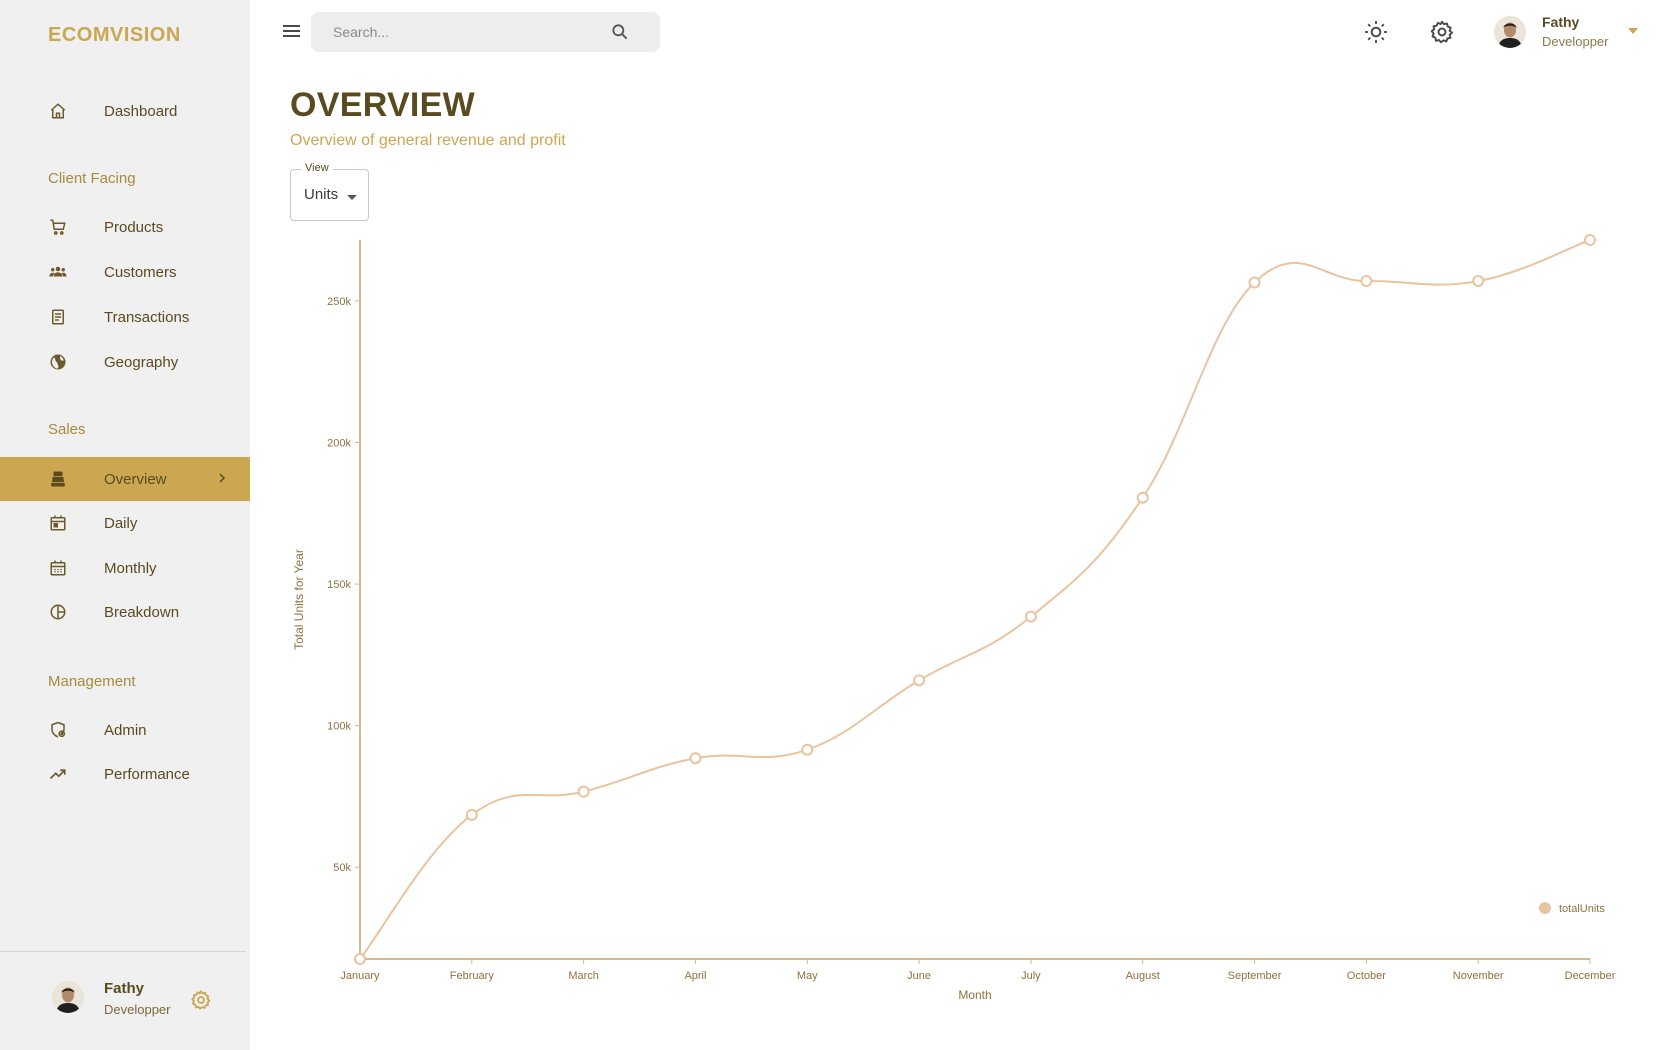 The image size is (1680, 1050). What do you see at coordinates (342, 868) in the screenshot?
I see `y-tick-label: 50k` at bounding box center [342, 868].